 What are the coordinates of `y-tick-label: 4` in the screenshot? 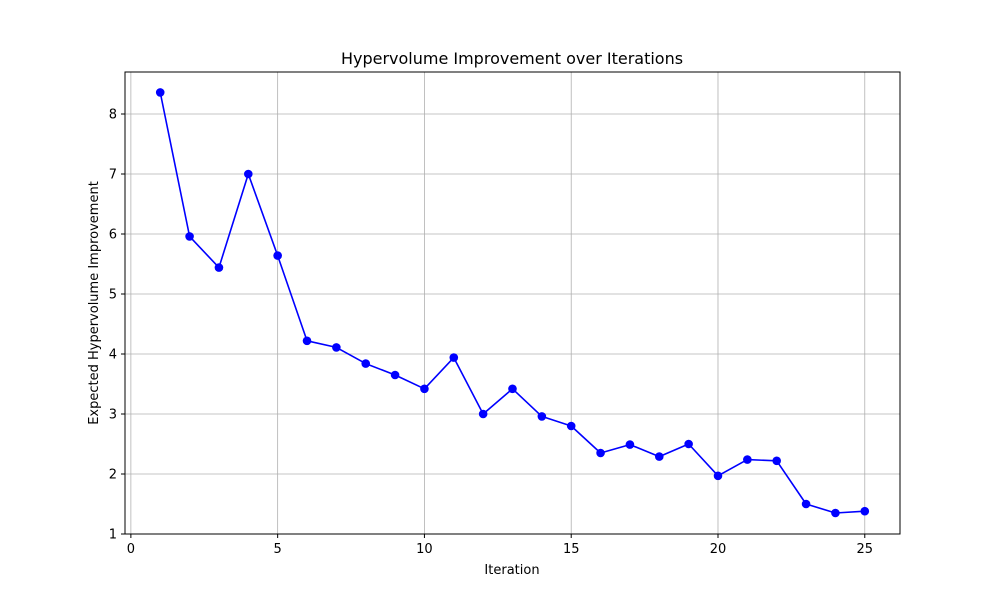 It's located at (113, 355).